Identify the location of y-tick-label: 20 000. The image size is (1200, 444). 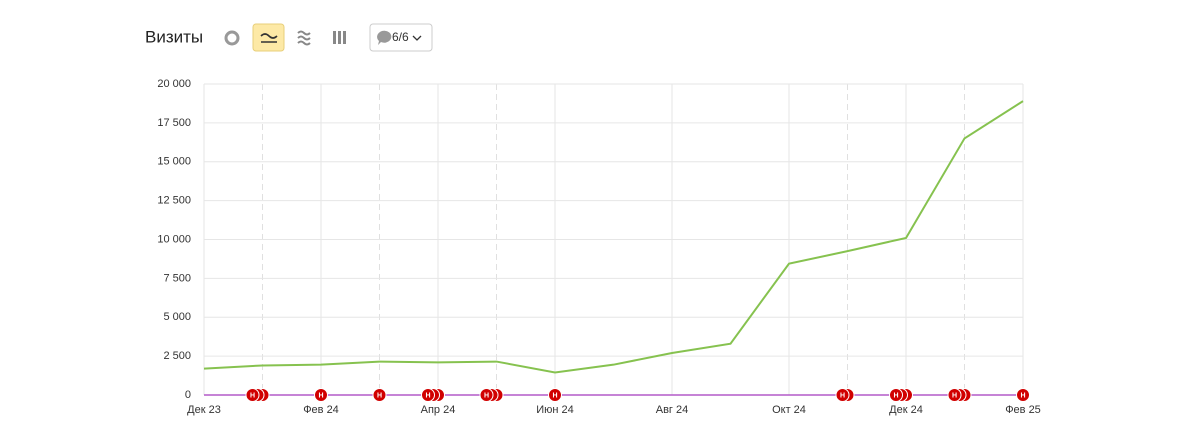
(174, 84).